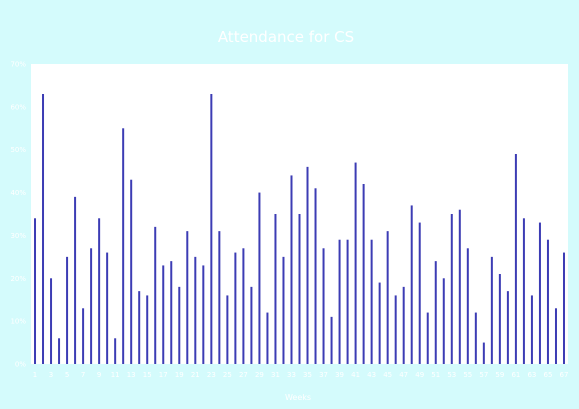  Describe the element at coordinates (243, 375) in the screenshot. I see `x-tick-label: 27` at that location.